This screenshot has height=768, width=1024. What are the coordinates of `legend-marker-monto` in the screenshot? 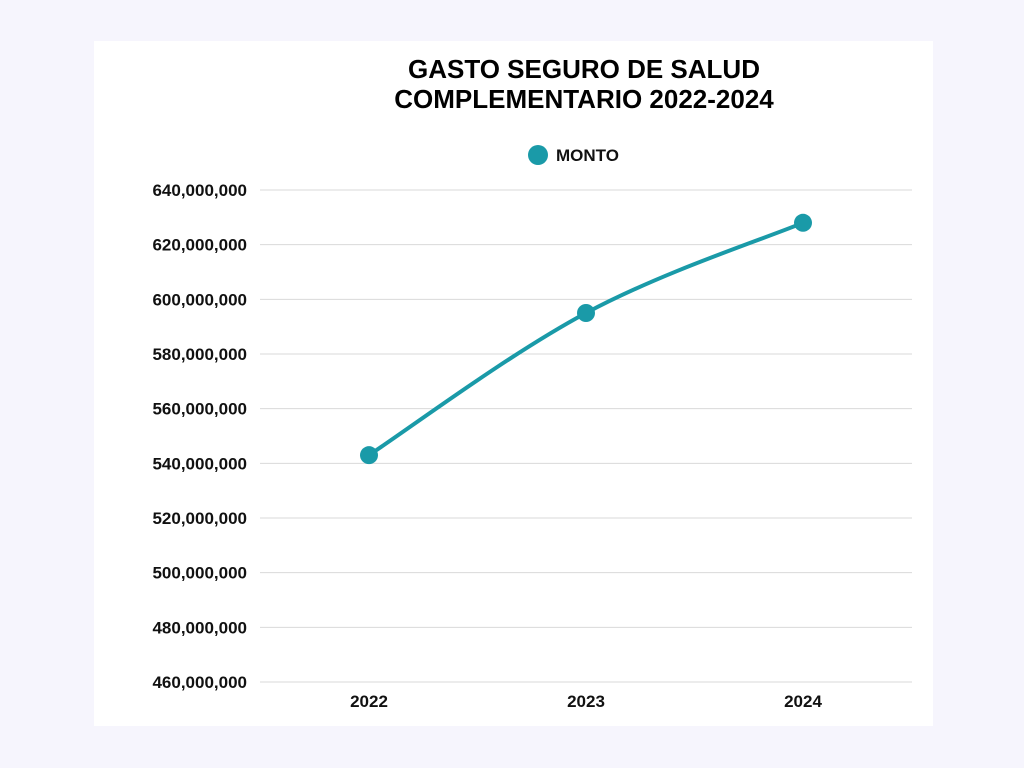 It's located at (538, 155).